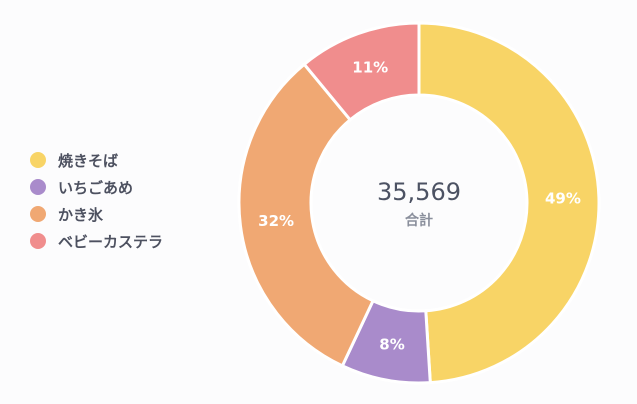 Image resolution: width=637 pixels, height=404 pixels. I want to click on legend-label: 焼きそば, so click(88, 160).